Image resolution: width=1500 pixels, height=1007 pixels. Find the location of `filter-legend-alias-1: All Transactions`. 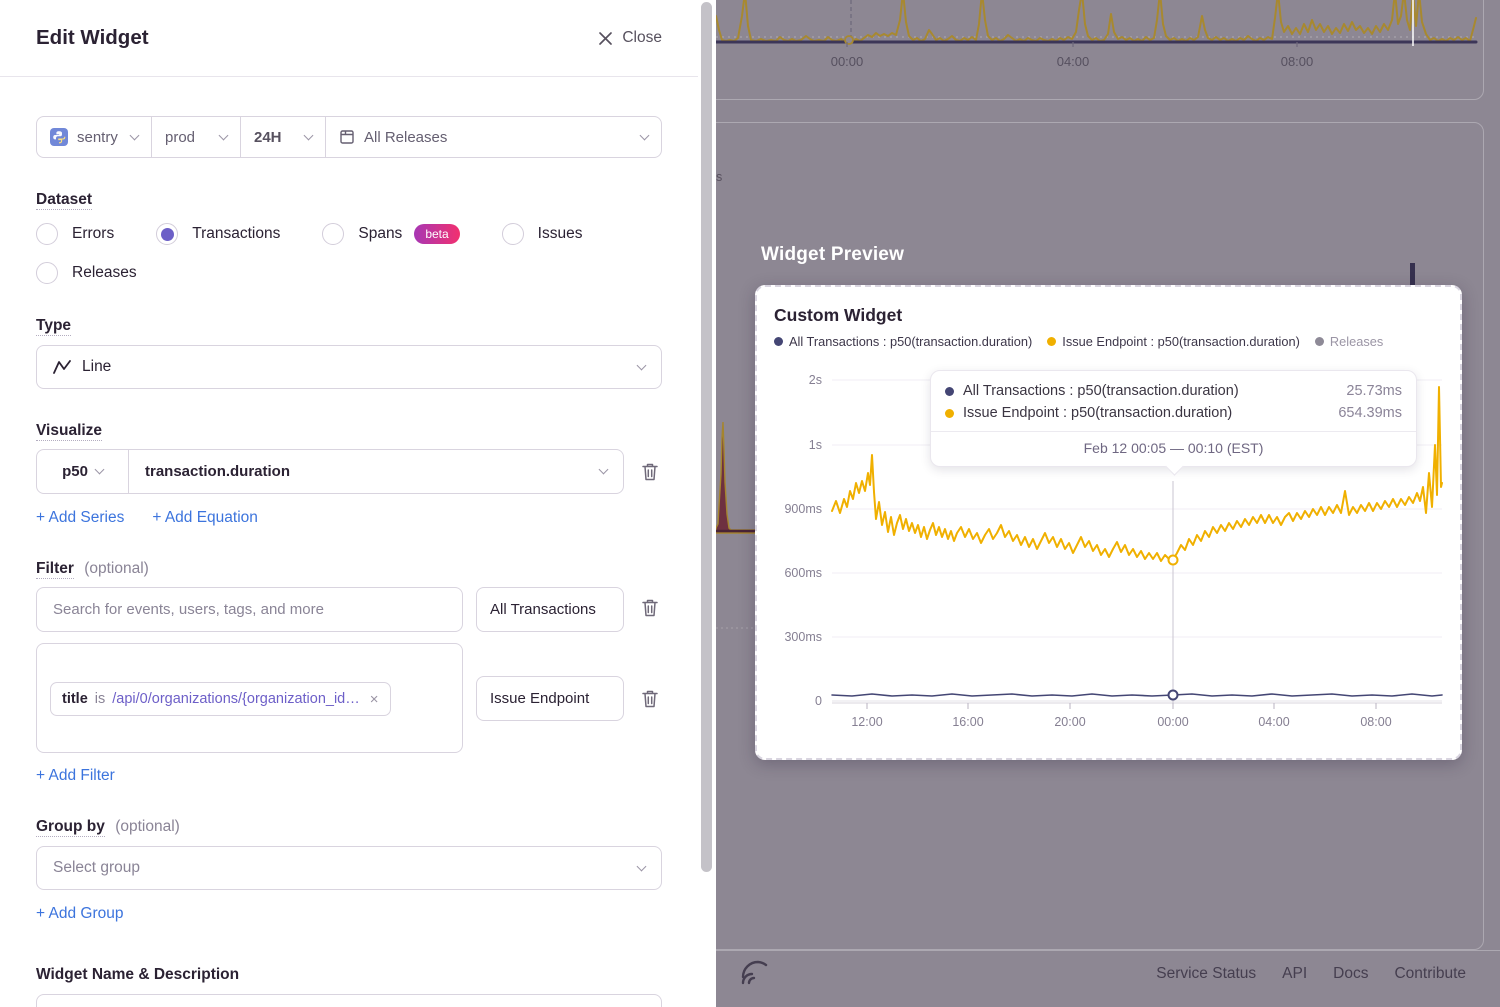

filter-legend-alias-1: All Transactions is located at coordinates (550, 609).